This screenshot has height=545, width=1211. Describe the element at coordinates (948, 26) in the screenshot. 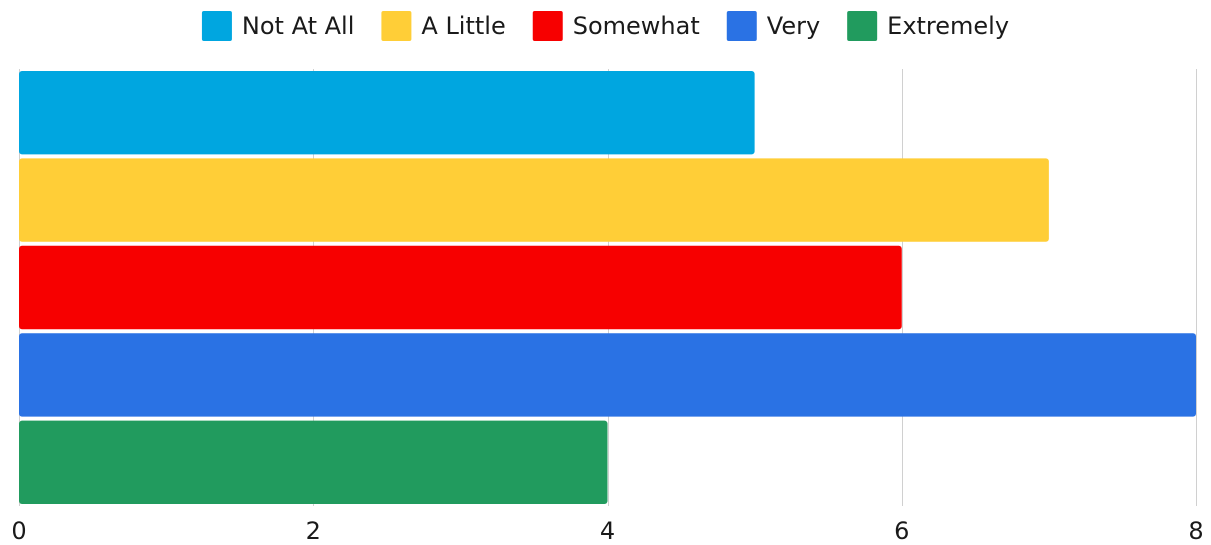

I see `legend-label-extremely: Extremely` at that location.